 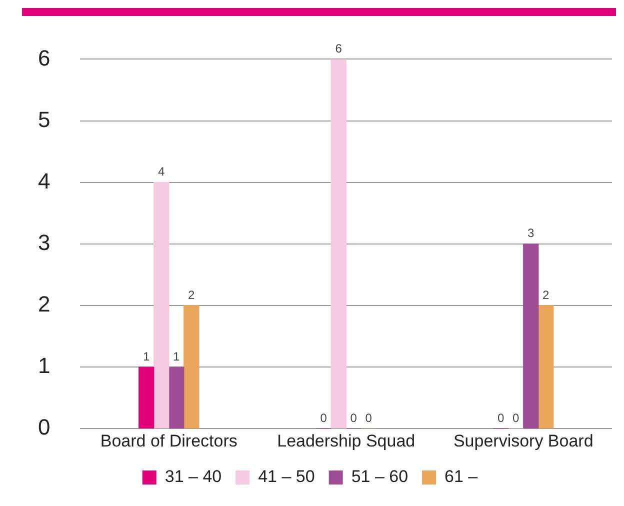 I want to click on data-label: 3, so click(x=531, y=233).